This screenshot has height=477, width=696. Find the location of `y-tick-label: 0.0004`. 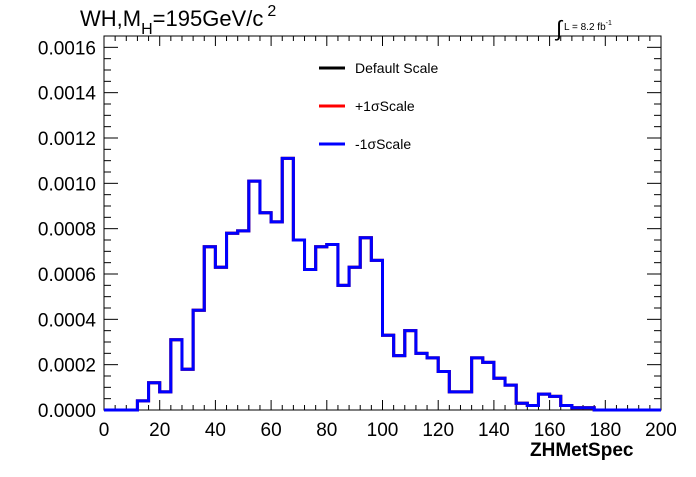

y-tick-label: 0.0004 is located at coordinates (67, 320).